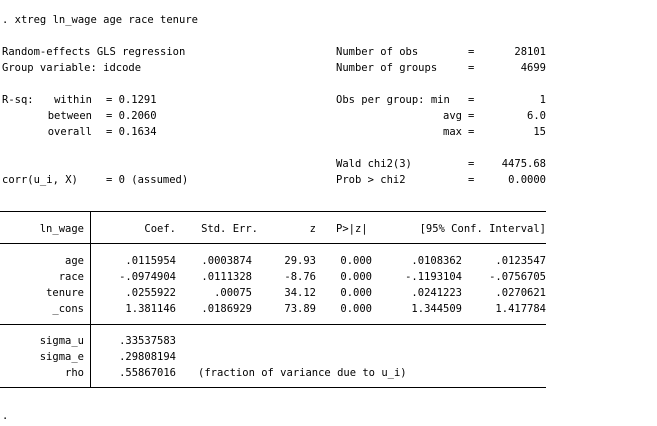 Image resolution: width=657 pixels, height=426 pixels. What do you see at coordinates (436, 293) in the screenshot?
I see `ci-lower-cell: .0241223` at bounding box center [436, 293].